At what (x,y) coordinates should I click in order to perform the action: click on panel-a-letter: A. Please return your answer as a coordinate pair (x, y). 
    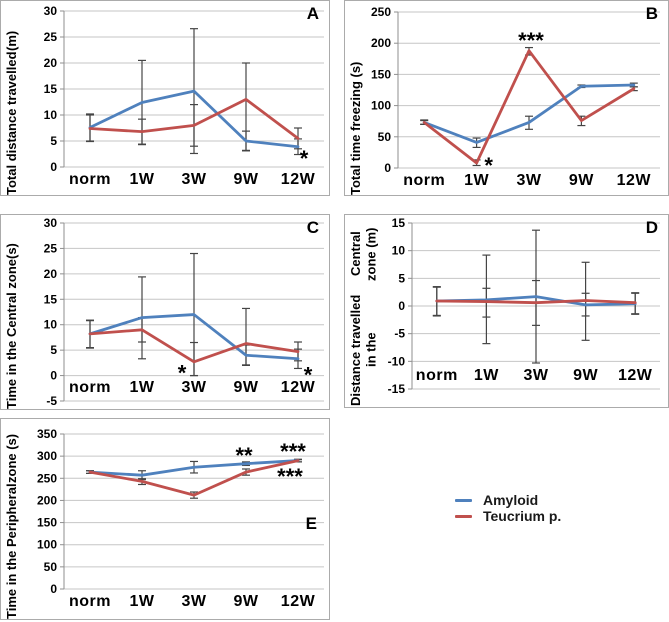
    Looking at the image, I should click on (312, 13).